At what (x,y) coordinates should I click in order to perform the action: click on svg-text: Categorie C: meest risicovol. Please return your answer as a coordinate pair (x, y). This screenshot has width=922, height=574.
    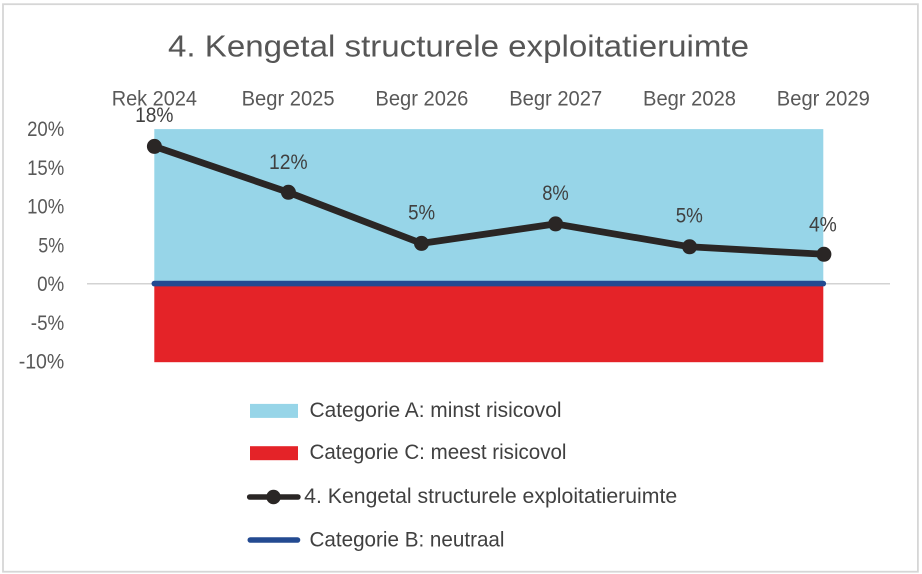
    Looking at the image, I should click on (438, 452).